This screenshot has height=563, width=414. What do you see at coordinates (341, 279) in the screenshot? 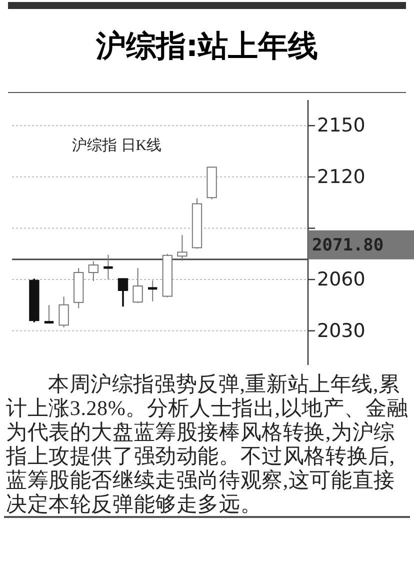
I see `y-tick-label: 2060` at bounding box center [341, 279].